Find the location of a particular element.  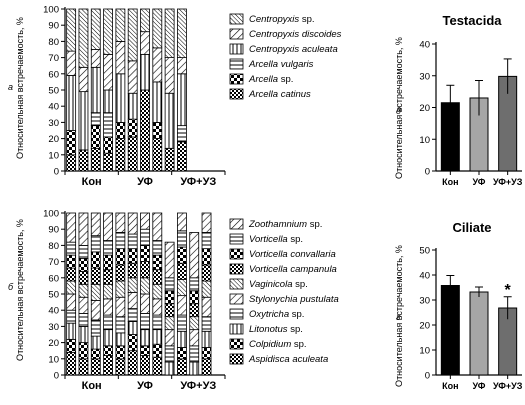

ylabel-ciliate: Относительная встречаемость, % is located at coordinates (399, 316).